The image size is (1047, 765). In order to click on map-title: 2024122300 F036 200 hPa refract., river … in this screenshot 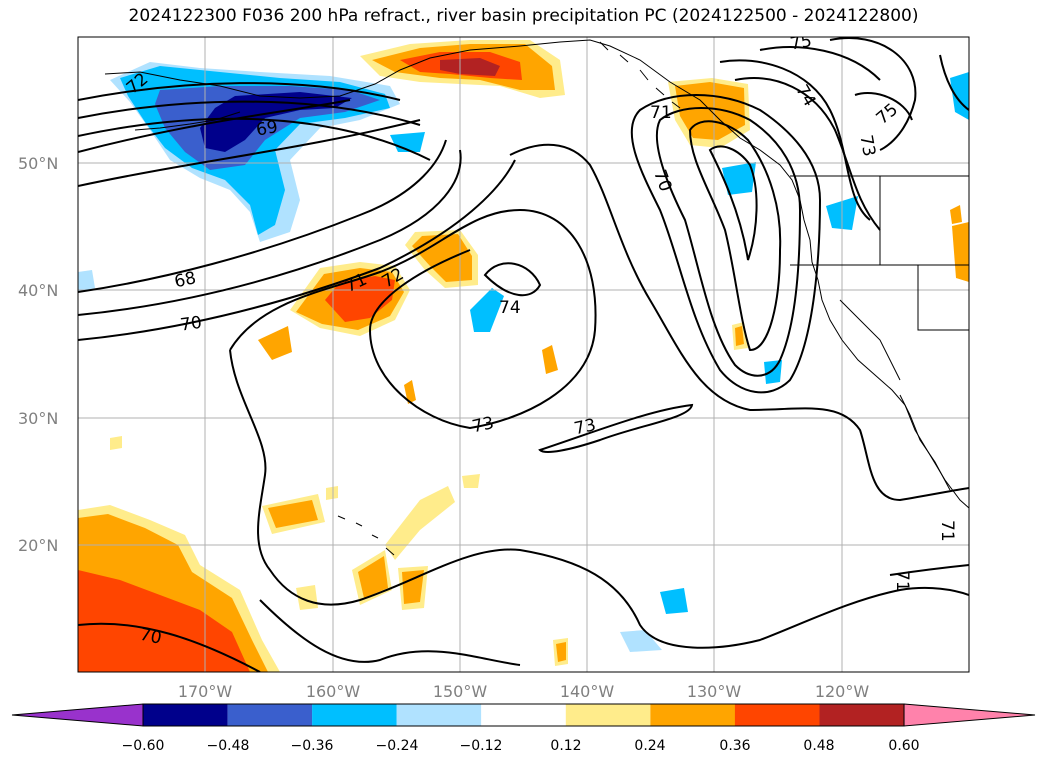, I will do `click(523, 16)`.